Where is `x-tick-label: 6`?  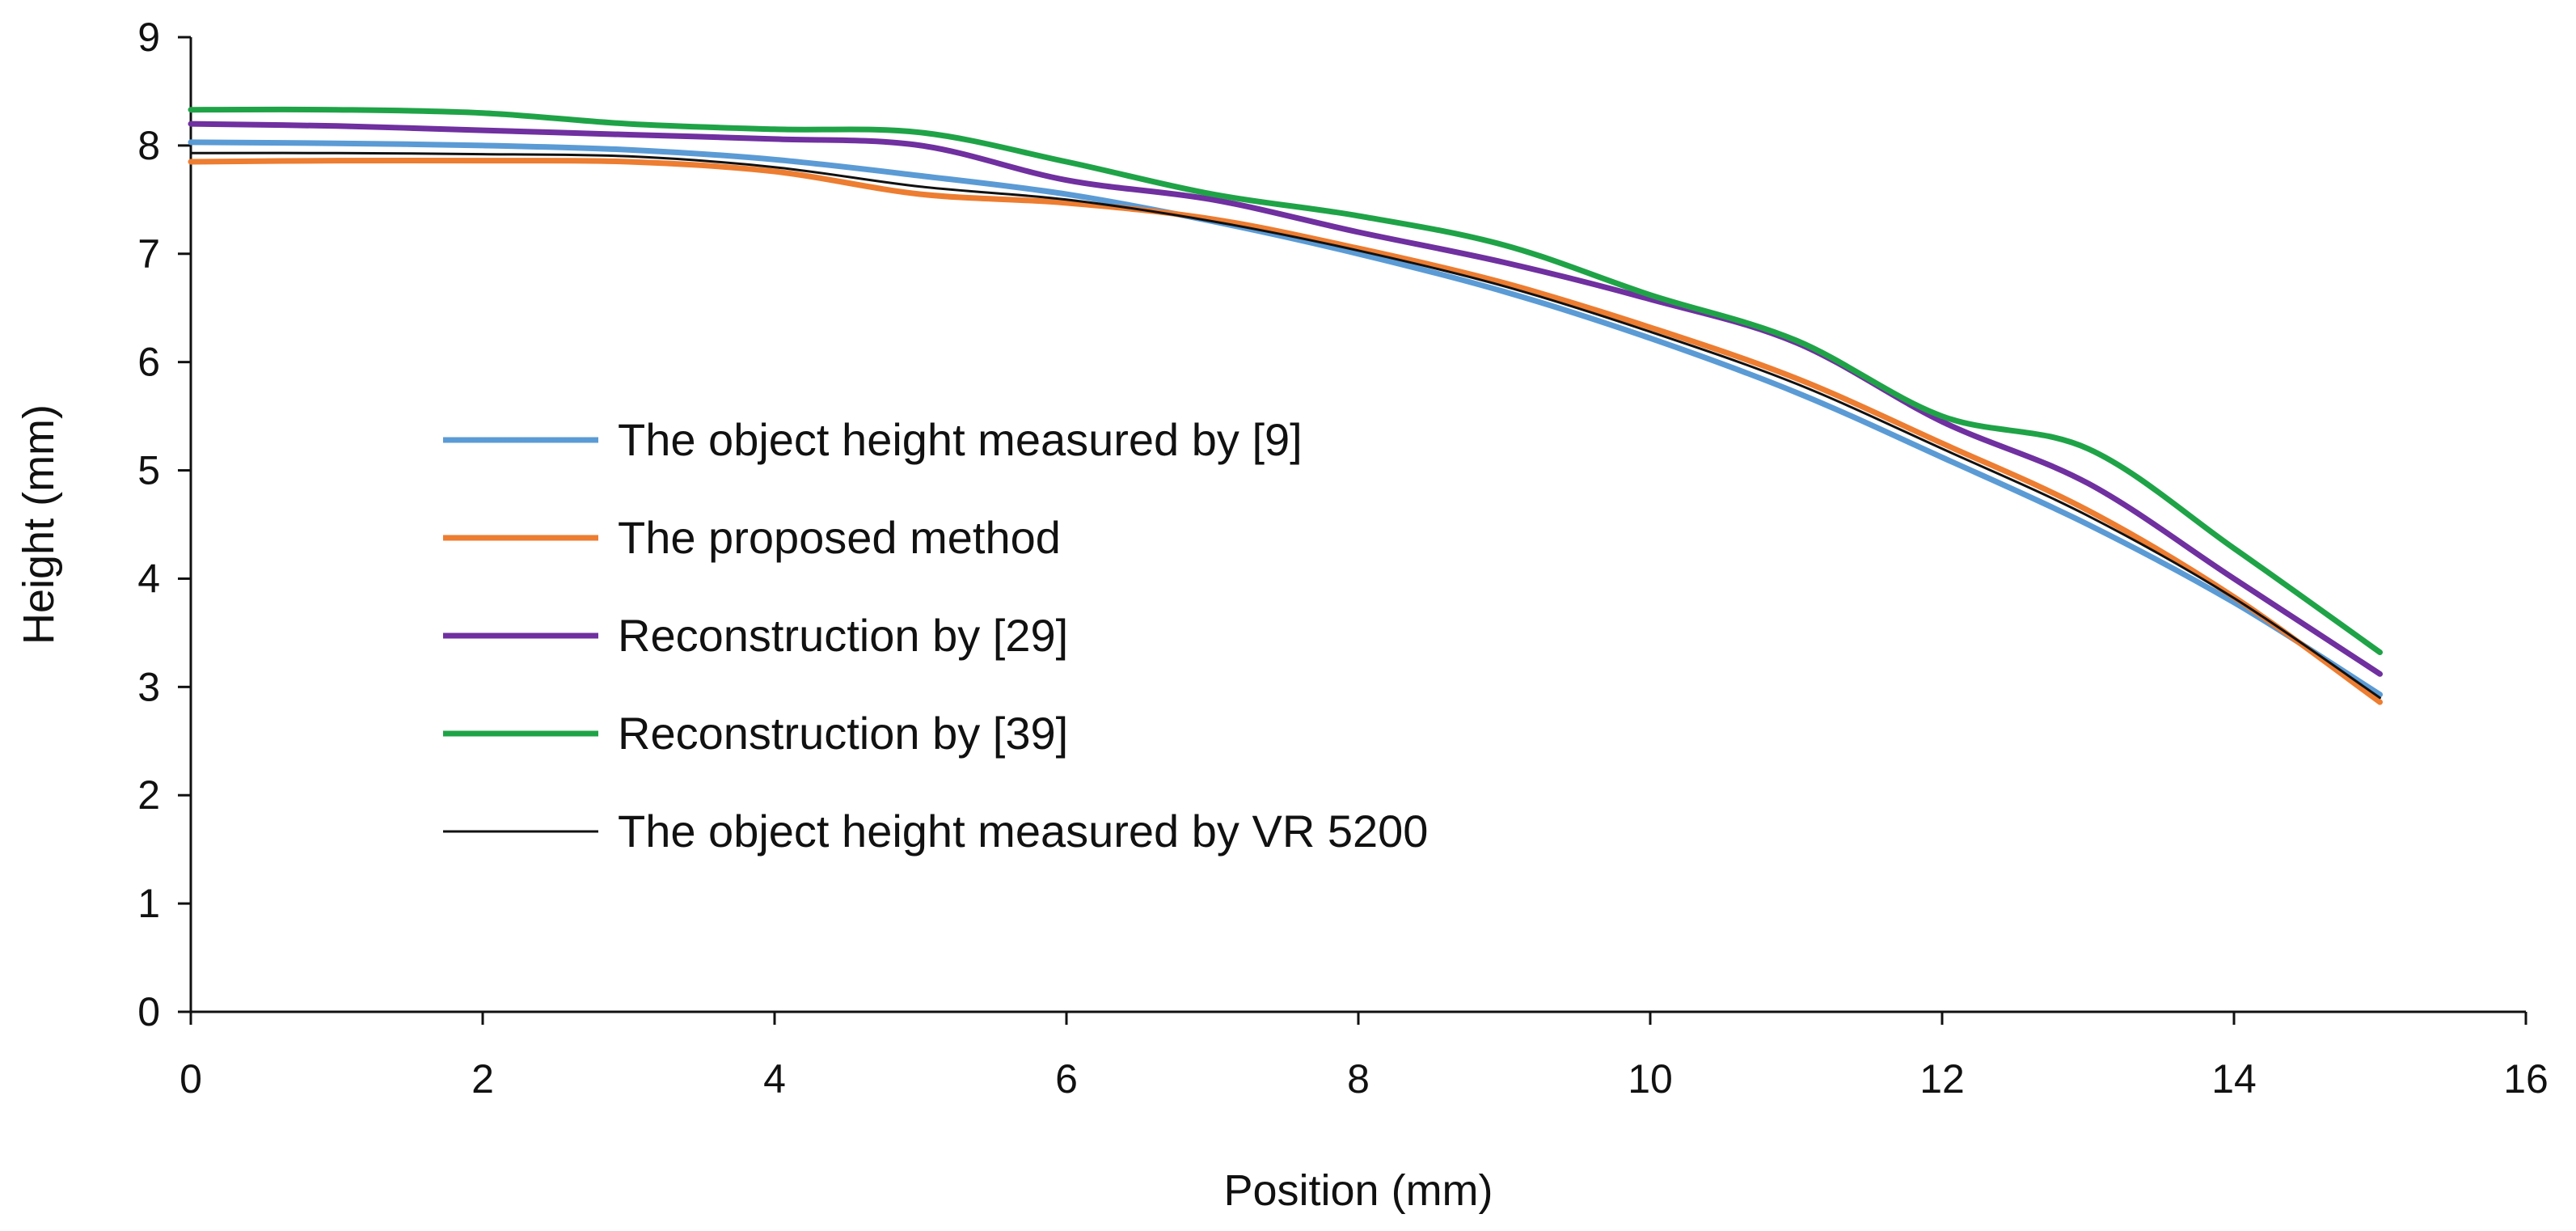 x-tick-label: 6 is located at coordinates (1066, 1079).